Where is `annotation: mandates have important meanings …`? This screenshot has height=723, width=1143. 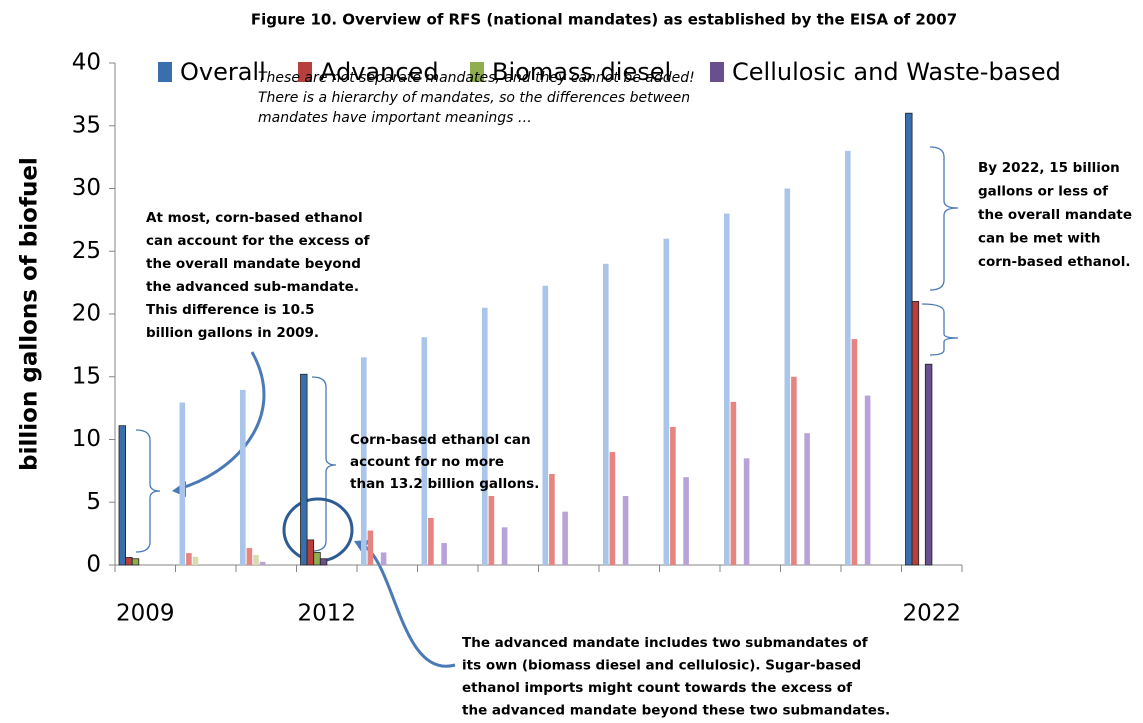 annotation: mandates have important meanings … is located at coordinates (395, 118).